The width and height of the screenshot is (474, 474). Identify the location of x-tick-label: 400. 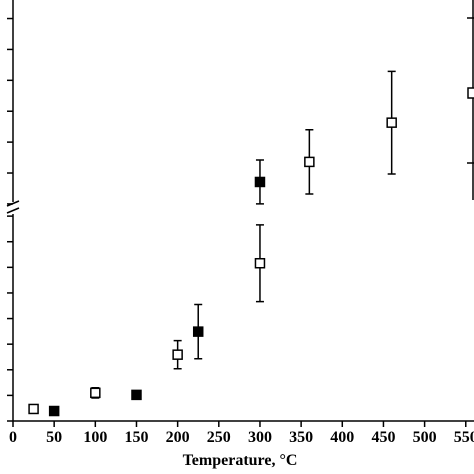
(342, 437).